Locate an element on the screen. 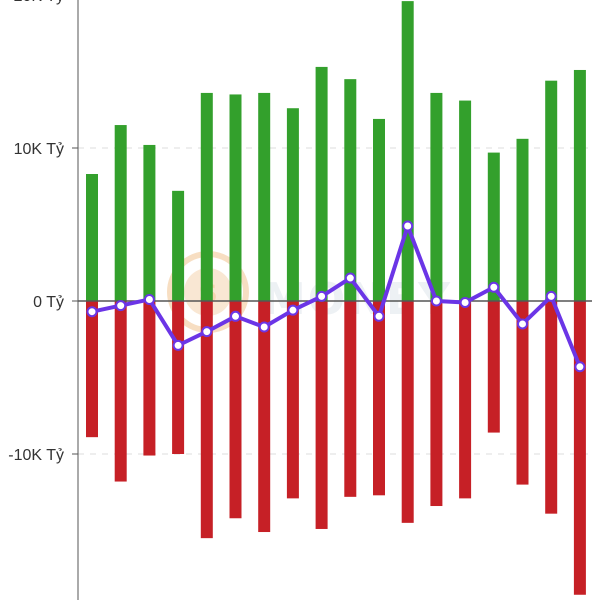 This screenshot has height=600, width=600. y-tick-label: 20K Tỷ is located at coordinates (39, 2).